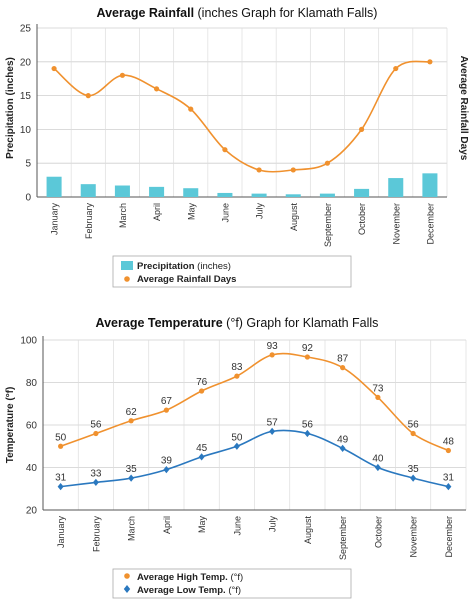  What do you see at coordinates (396, 187) in the screenshot?
I see `precipitation-bar-november` at bounding box center [396, 187].